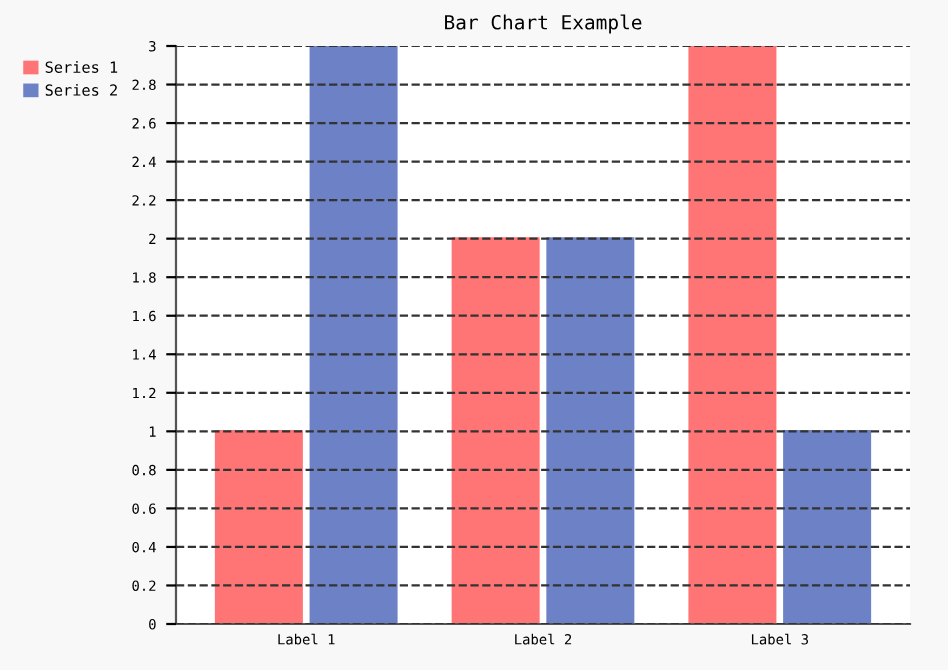 The image size is (948, 670). What do you see at coordinates (543, 24) in the screenshot?
I see `chart-title: Bar Chart Example` at bounding box center [543, 24].